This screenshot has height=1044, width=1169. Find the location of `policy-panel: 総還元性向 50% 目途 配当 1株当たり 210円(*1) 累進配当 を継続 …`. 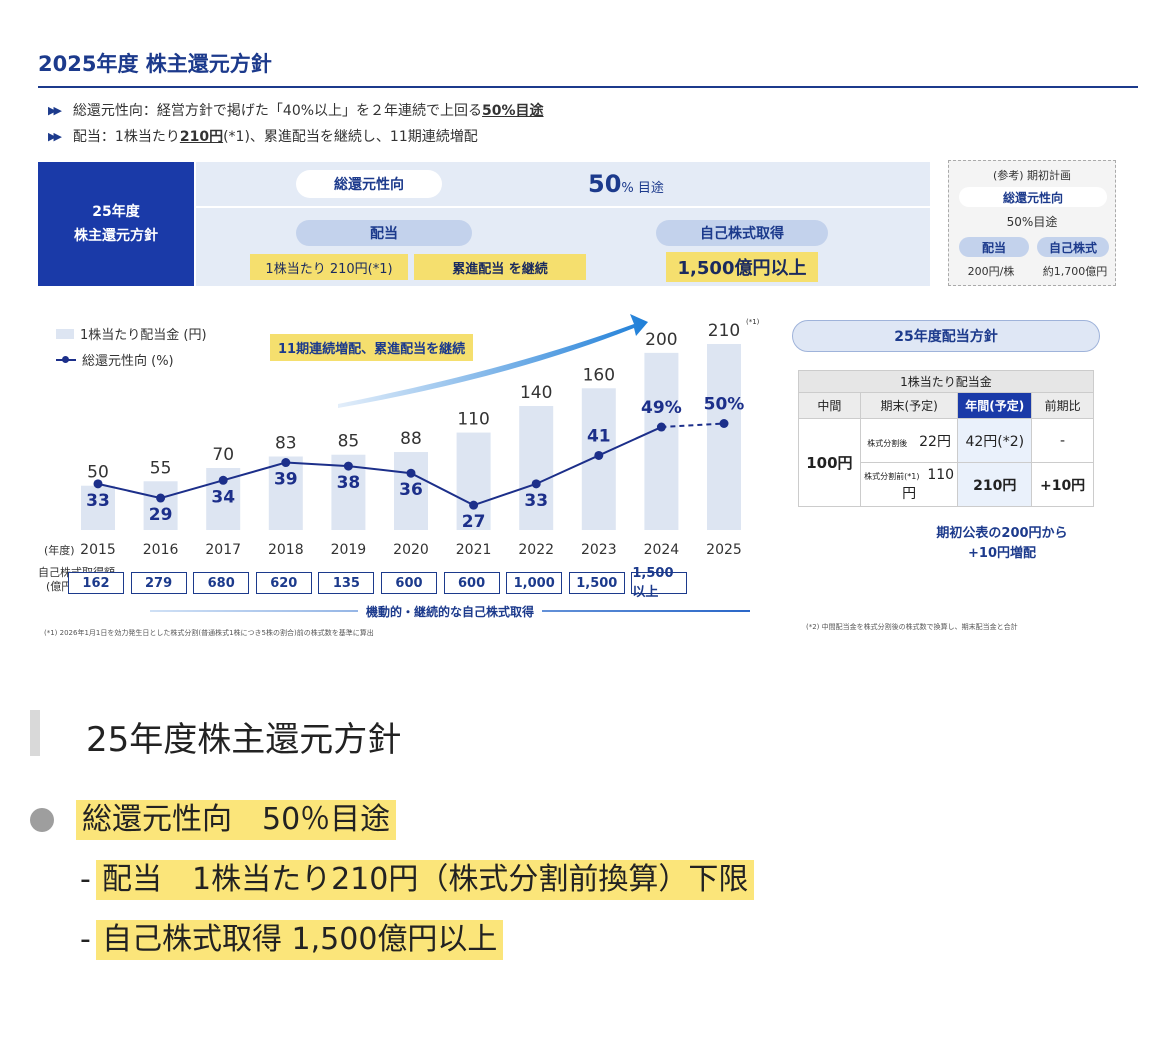

policy-panel: 総還元性向 50% 目途 配当 1株当たり 210円(*1) 累進配当 を継続 … is located at coordinates (563, 224).